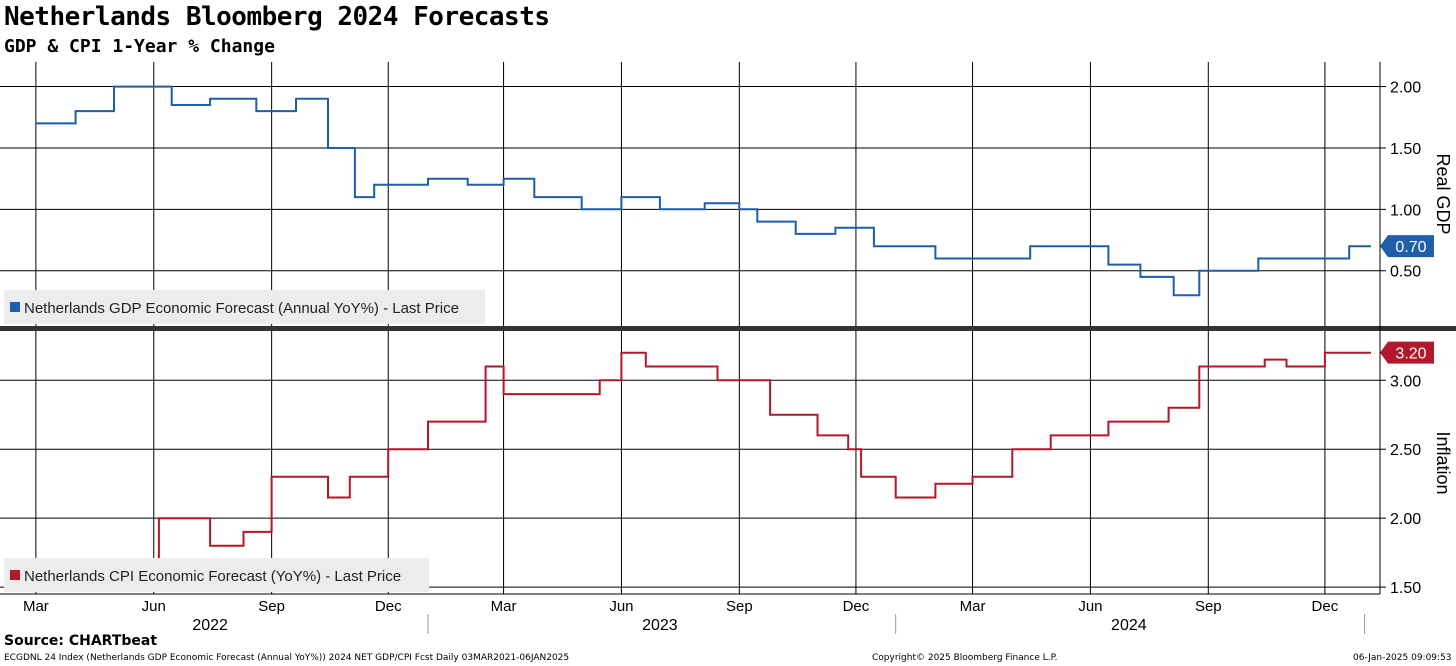 This screenshot has width=1456, height=666. Describe the element at coordinates (1410, 247) in the screenshot. I see `last-value-label: 0.70` at that location.